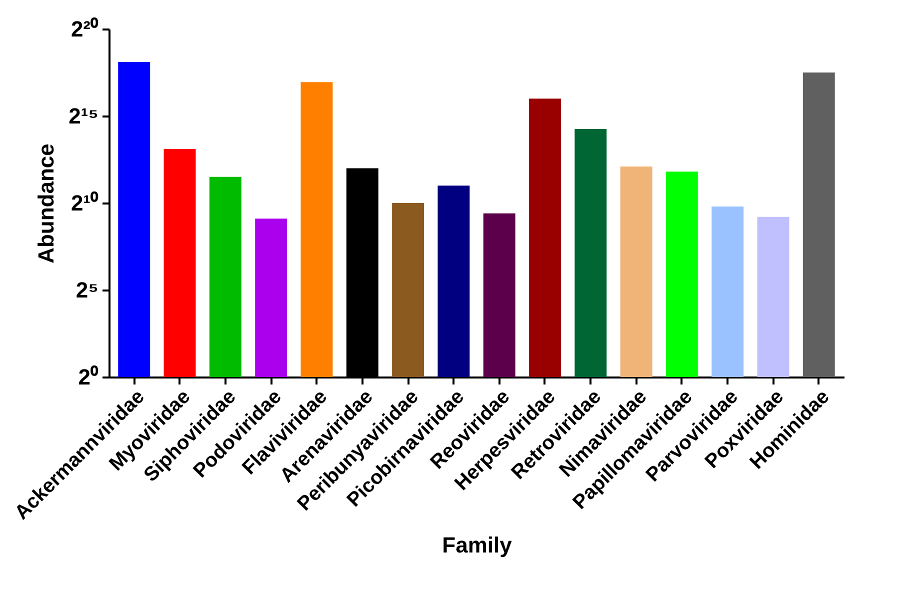  What do you see at coordinates (88, 377) in the screenshot?
I see `y-tick-label: 2⁰` at bounding box center [88, 377].